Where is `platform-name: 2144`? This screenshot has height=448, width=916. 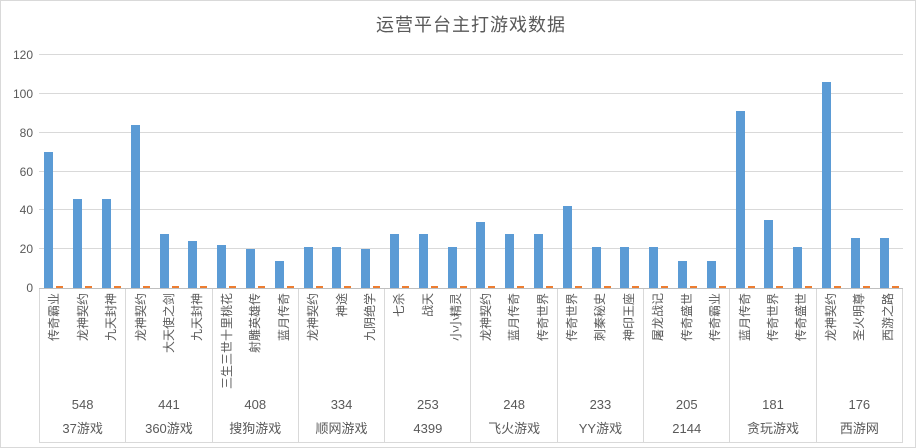 platform-name: 2144 is located at coordinates (687, 428).